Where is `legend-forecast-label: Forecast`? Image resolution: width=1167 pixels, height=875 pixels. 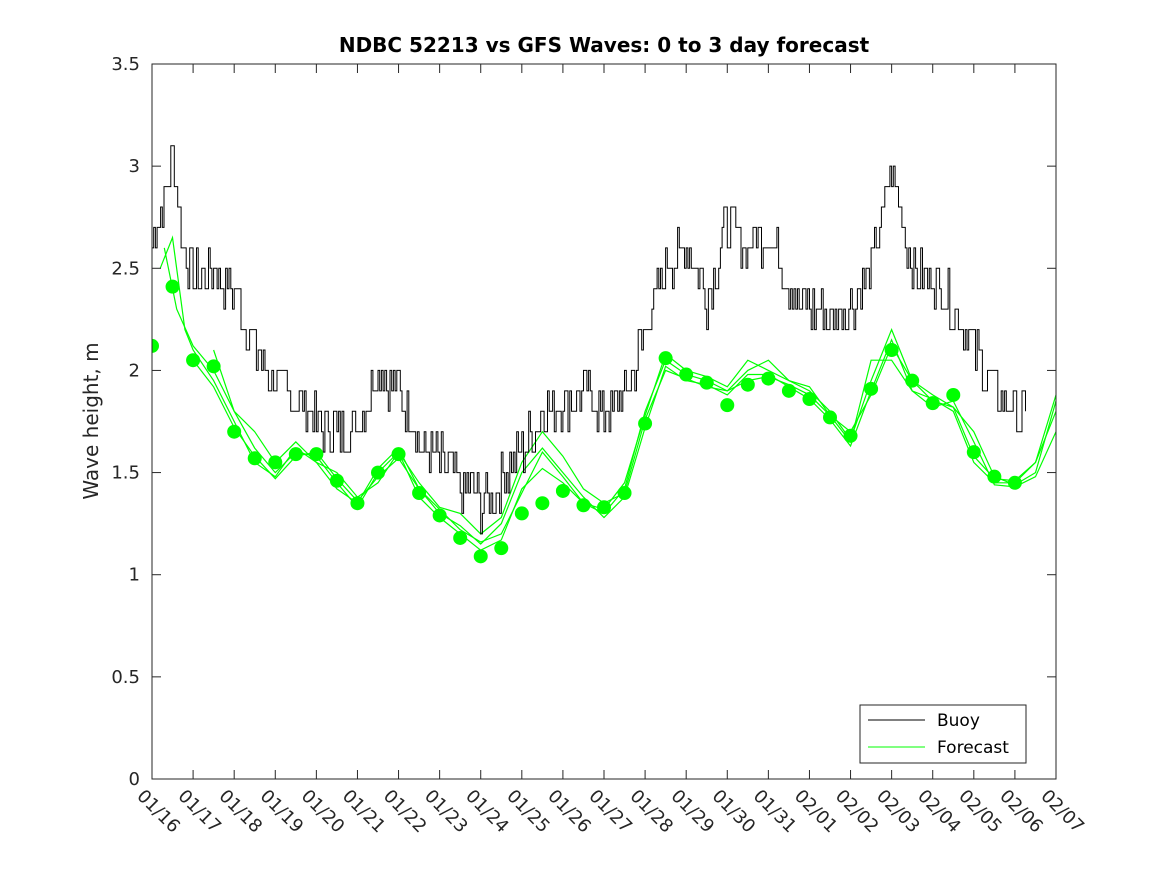 legend-forecast-label: Forecast is located at coordinates (973, 748).